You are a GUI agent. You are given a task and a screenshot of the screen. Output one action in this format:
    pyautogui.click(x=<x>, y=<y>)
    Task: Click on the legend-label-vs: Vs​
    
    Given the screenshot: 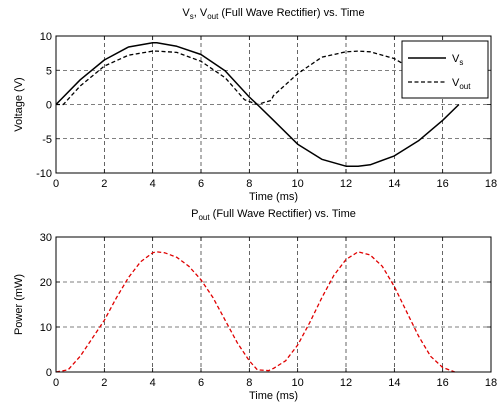 What is the action you would take?
    pyautogui.click(x=457, y=60)
    